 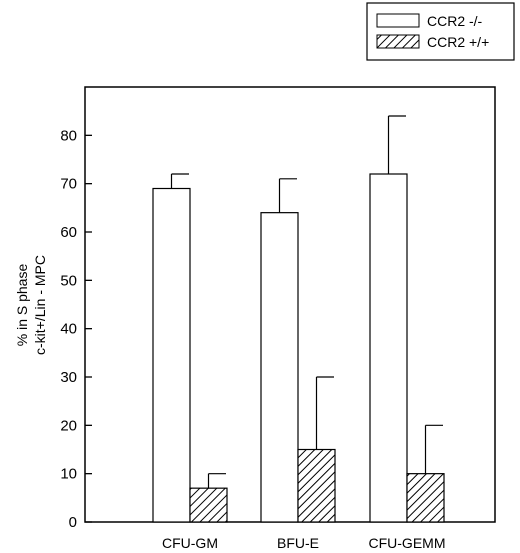 I want to click on y-axis-title: % in S phase, so click(x=22, y=305).